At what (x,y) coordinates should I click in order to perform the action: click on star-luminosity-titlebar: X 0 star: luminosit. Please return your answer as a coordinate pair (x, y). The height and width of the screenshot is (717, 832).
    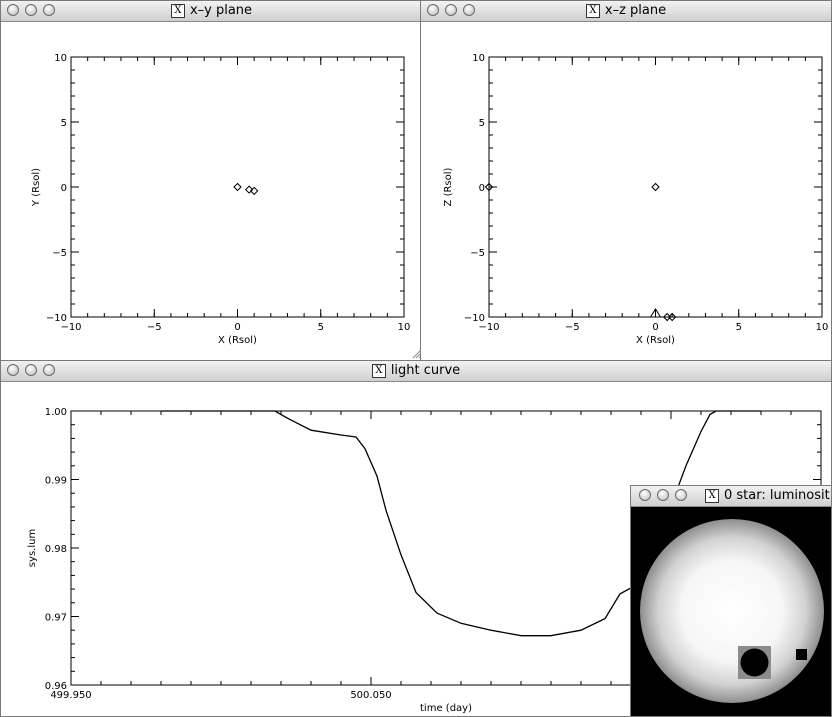
    Looking at the image, I should click on (731, 496).